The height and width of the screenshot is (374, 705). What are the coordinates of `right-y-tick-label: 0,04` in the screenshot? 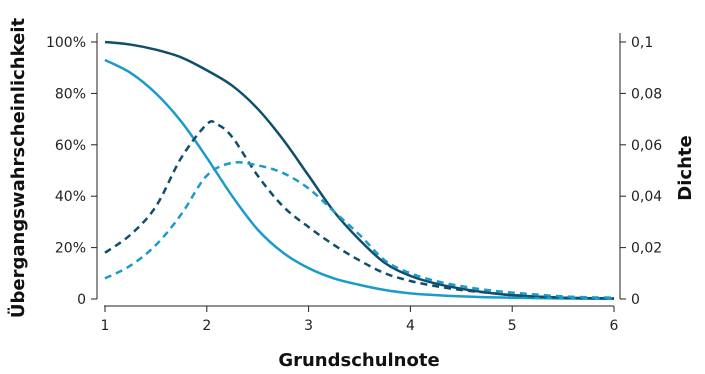 It's located at (646, 197).